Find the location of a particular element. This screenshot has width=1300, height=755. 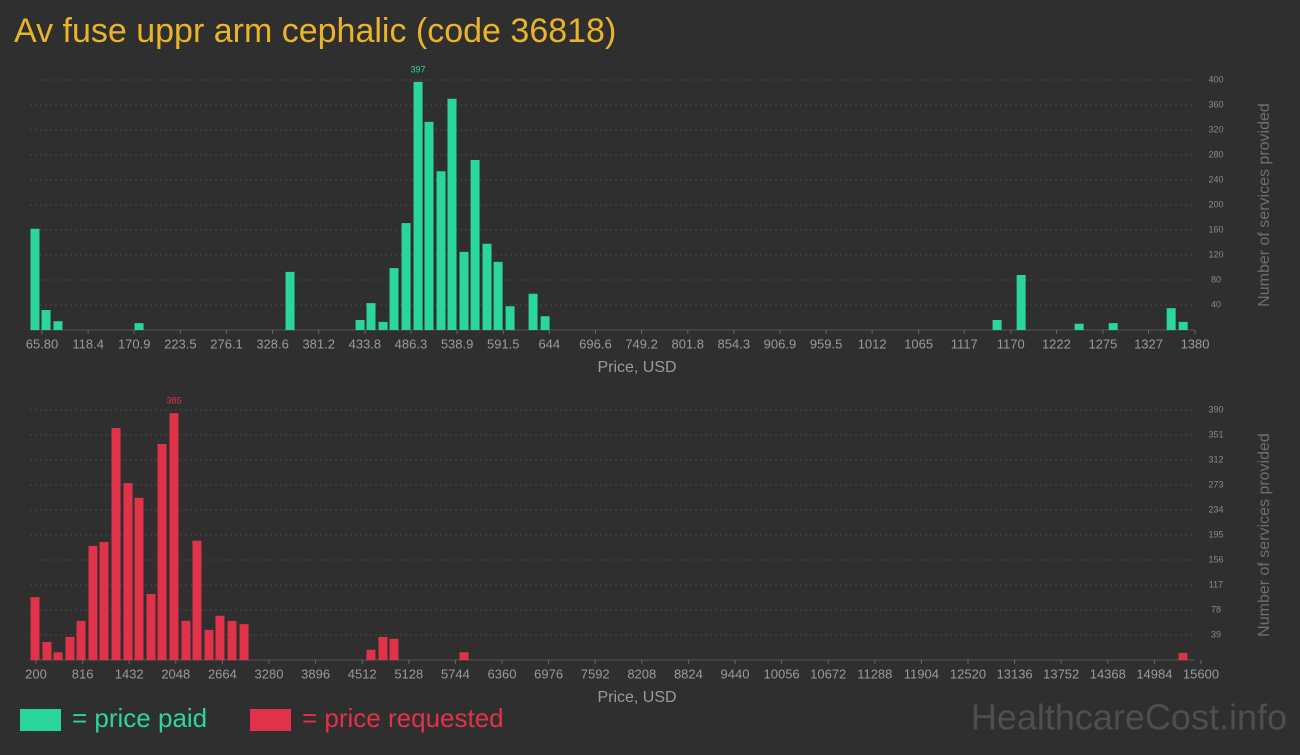

x-tick-label: 15600 is located at coordinates (1201, 673).